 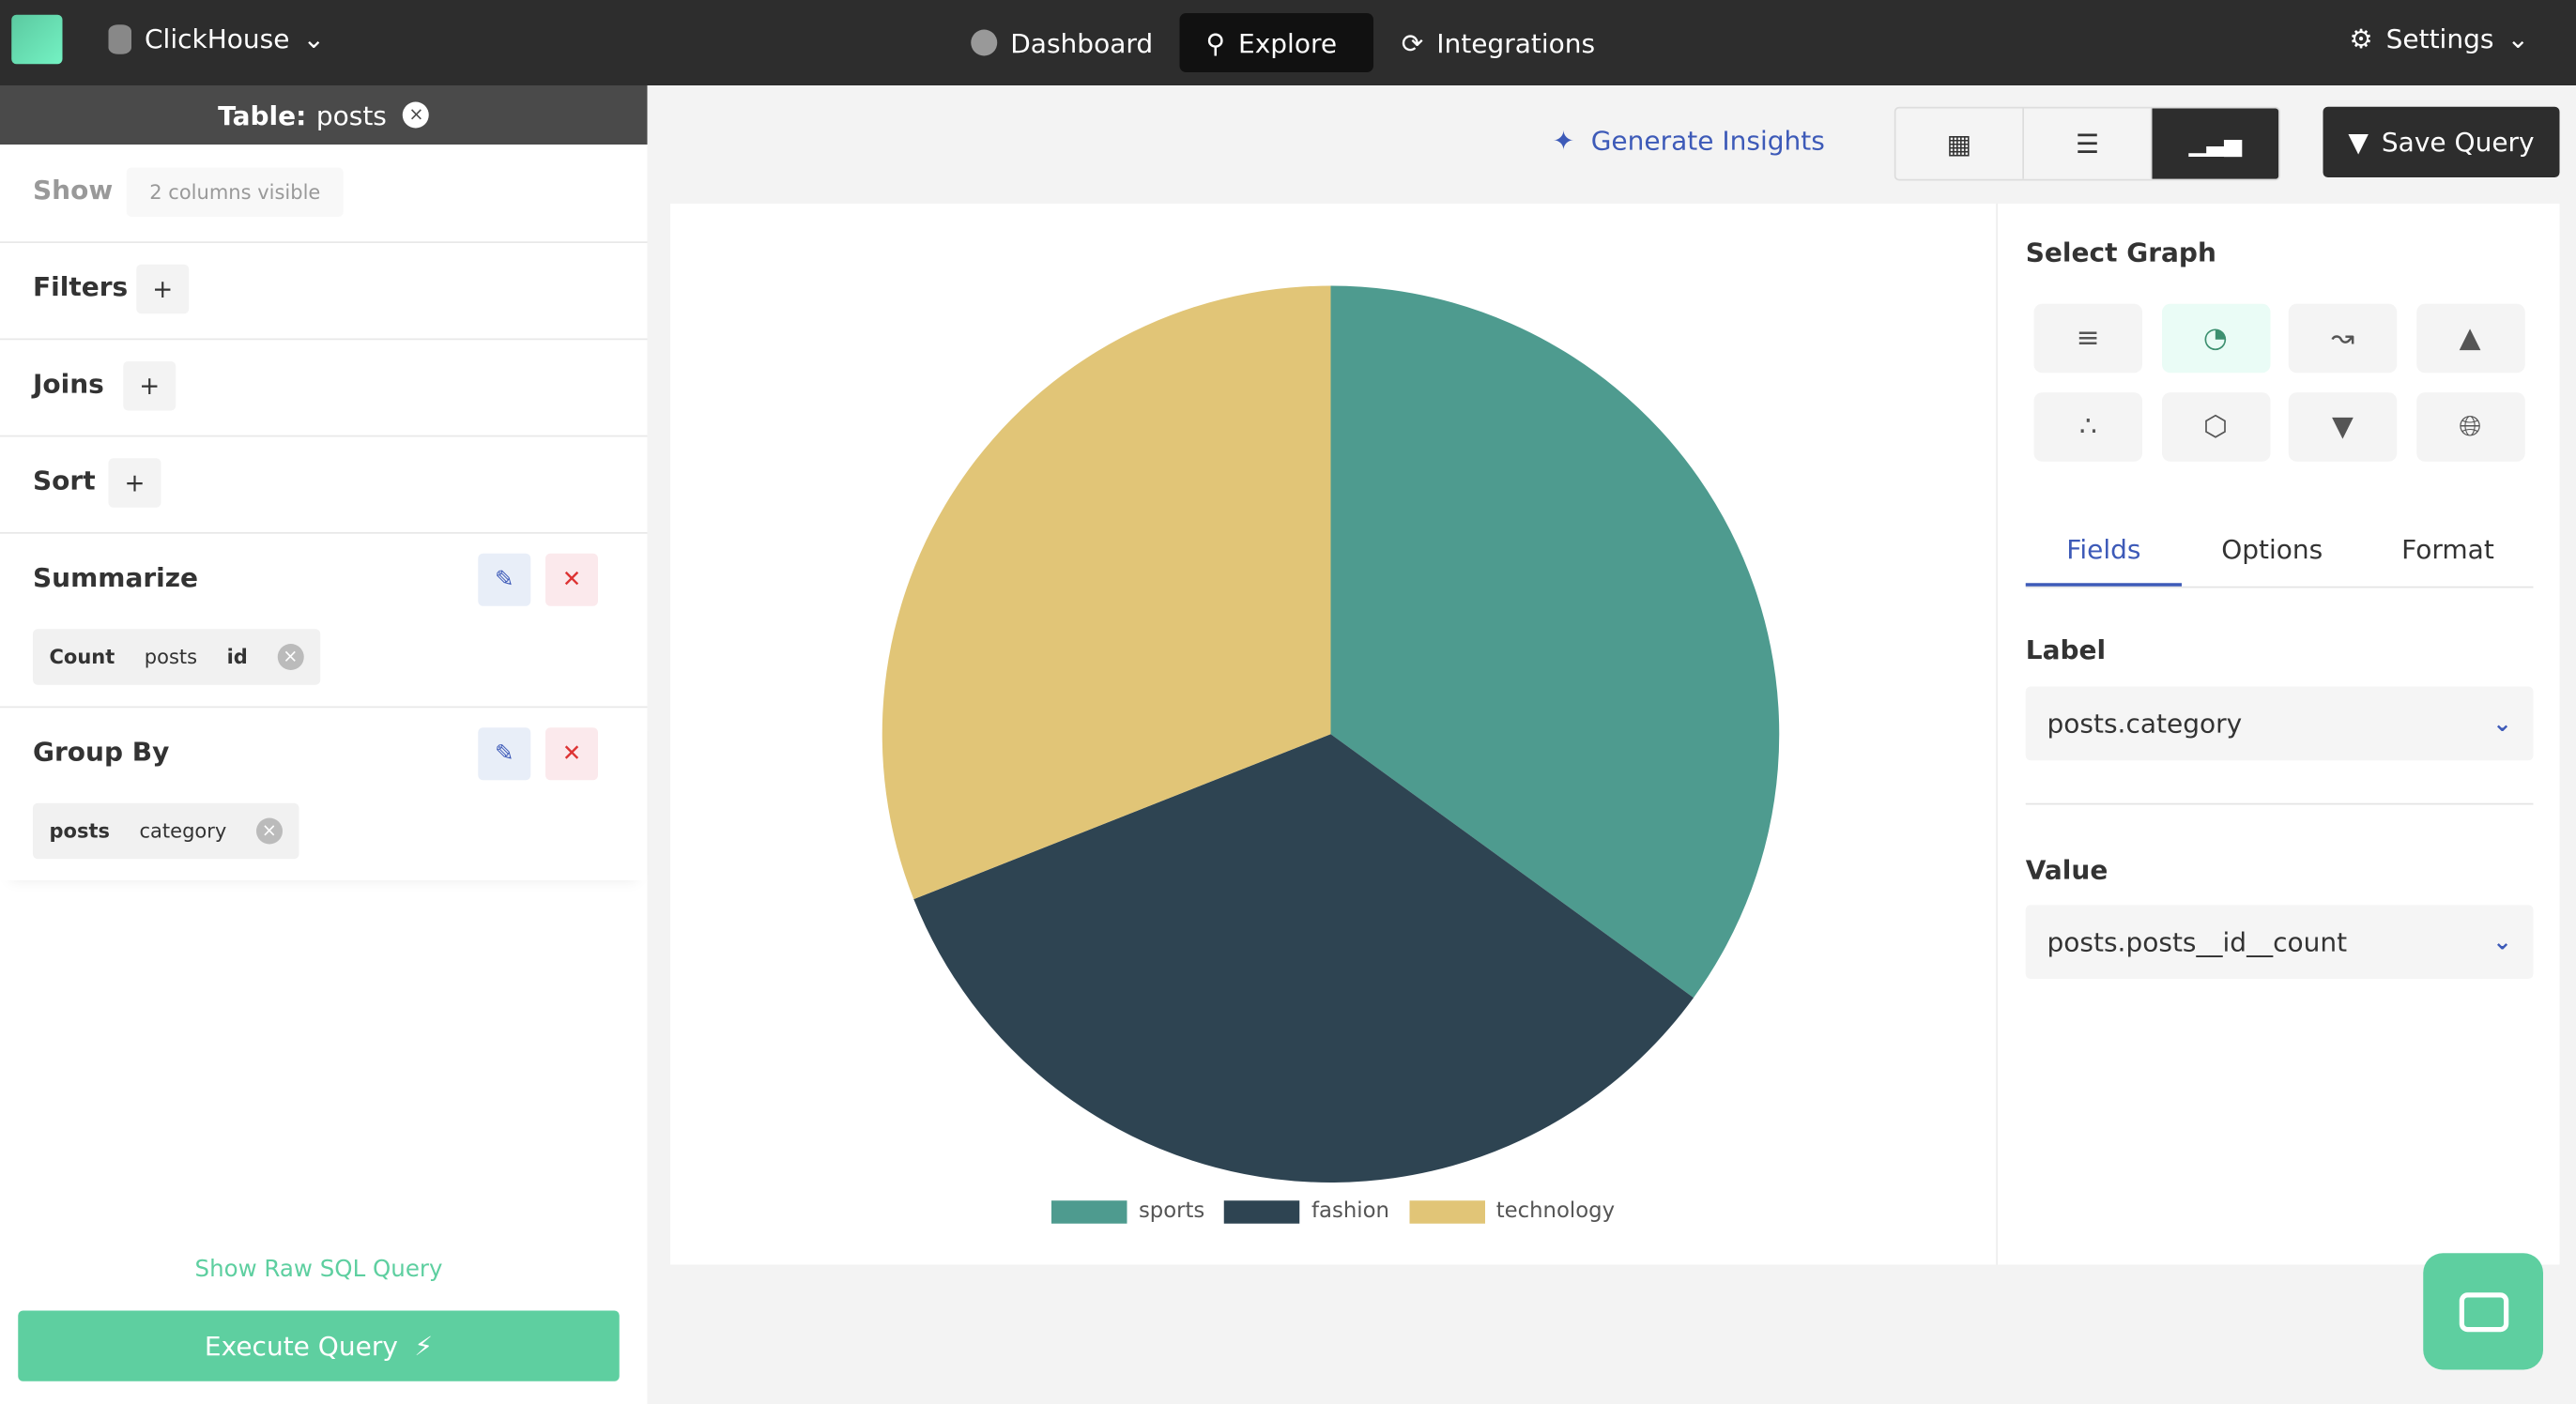 I want to click on value-select: posts.posts__id__count ⌄, so click(x=2279, y=942).